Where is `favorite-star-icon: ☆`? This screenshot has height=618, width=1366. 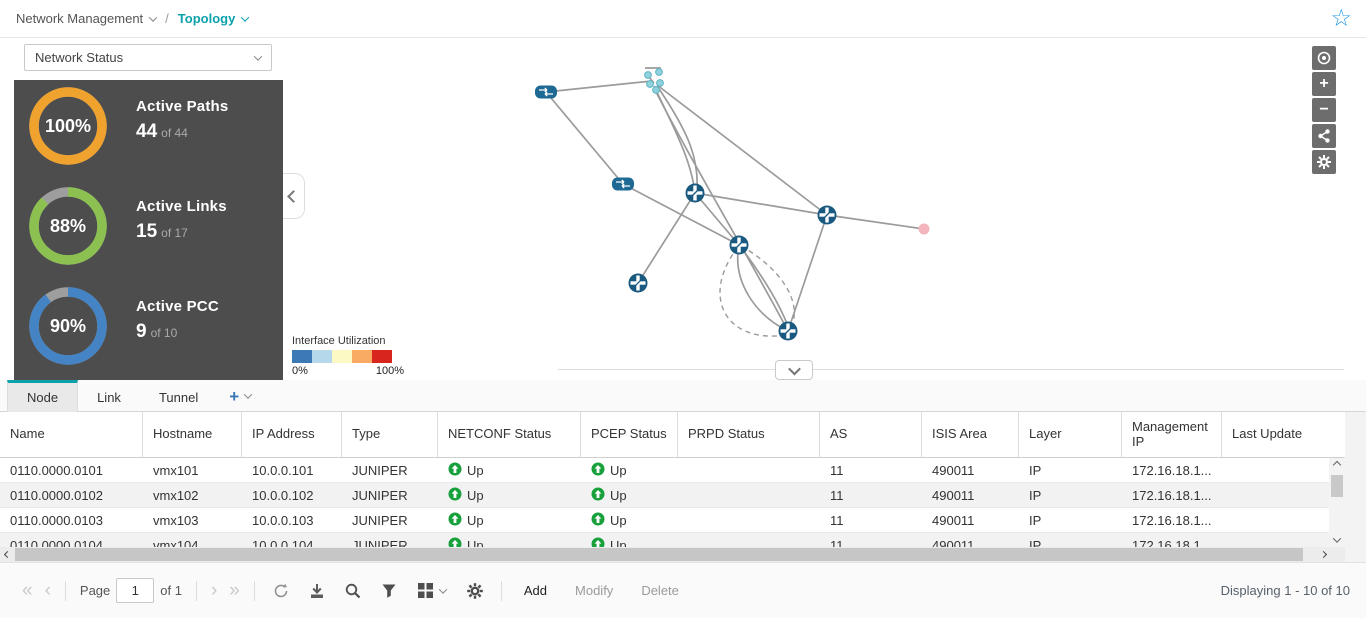
favorite-star-icon: ☆ is located at coordinates (1341, 18).